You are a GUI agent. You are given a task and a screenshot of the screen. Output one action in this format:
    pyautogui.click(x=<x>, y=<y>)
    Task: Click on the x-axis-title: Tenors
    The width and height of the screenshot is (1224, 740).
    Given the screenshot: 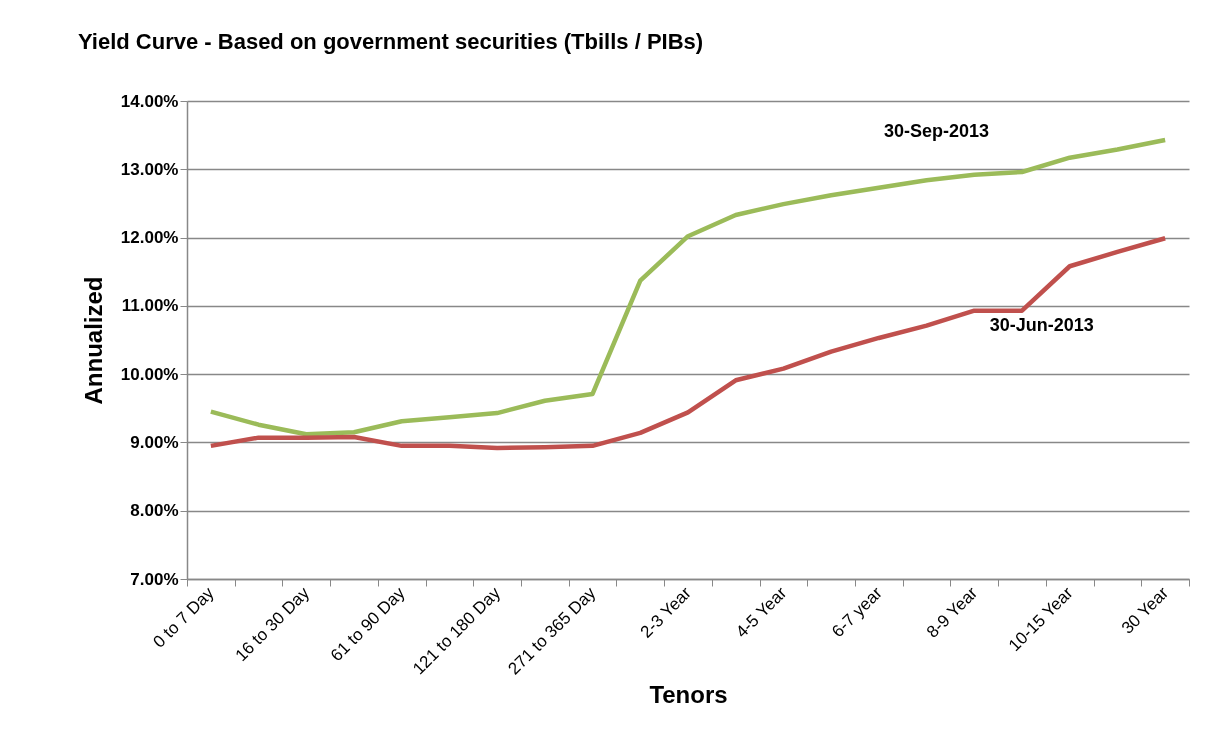 What is the action you would take?
    pyautogui.click(x=688, y=694)
    